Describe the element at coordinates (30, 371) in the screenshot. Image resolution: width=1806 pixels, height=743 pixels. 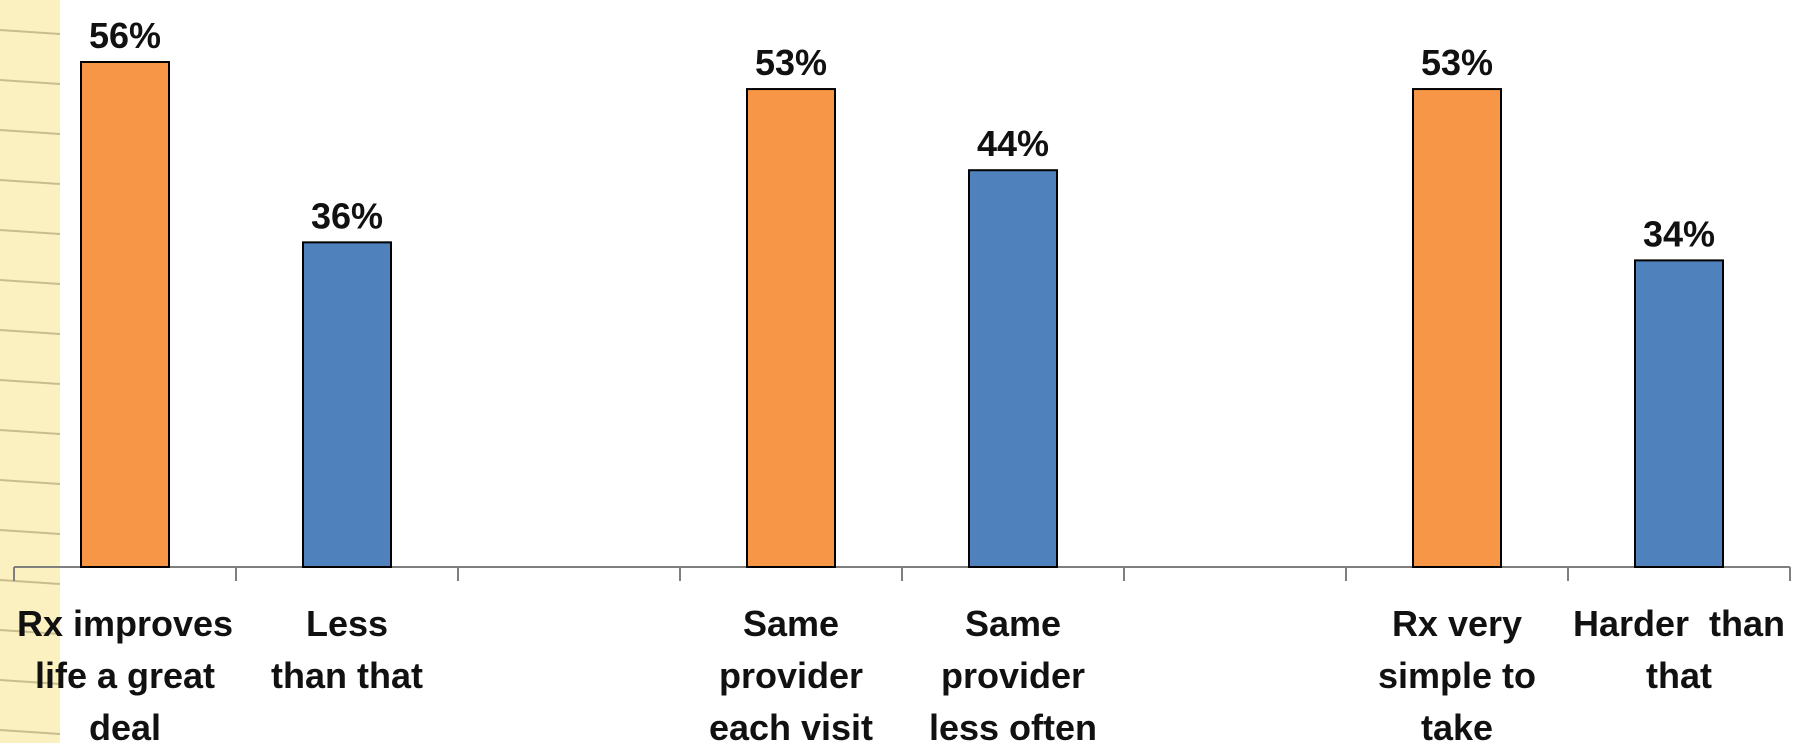
I see `notepad-background` at that location.